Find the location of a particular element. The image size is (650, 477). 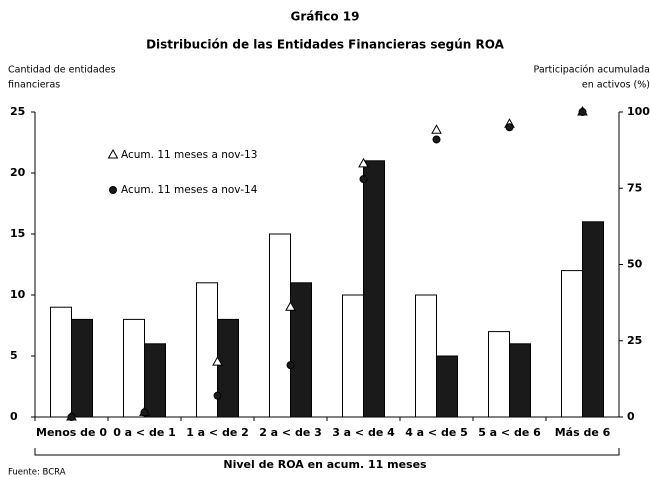

x-tick-label: Más de 6 is located at coordinates (583, 432).